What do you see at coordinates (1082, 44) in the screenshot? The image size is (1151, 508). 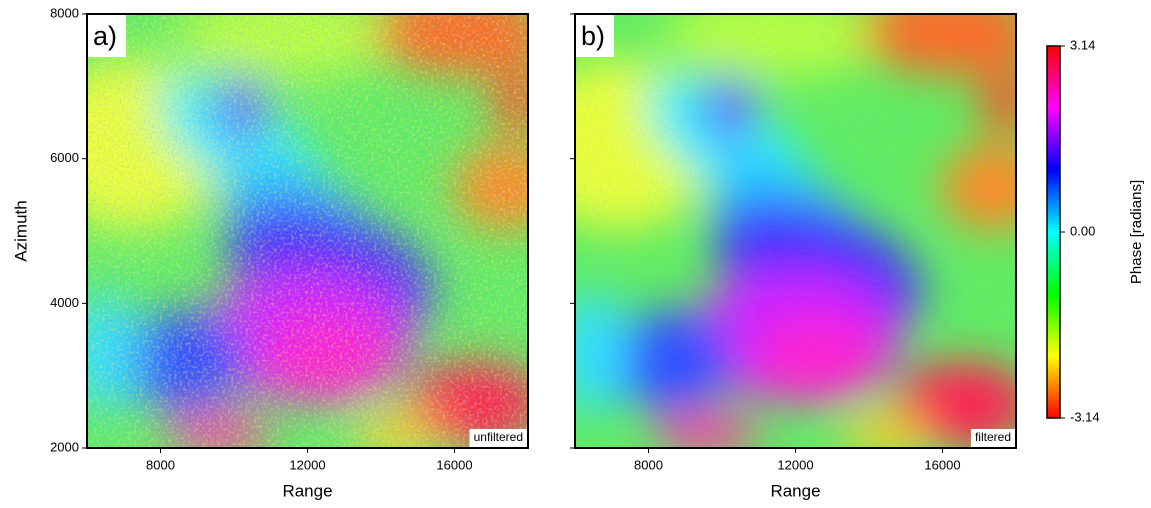 I see `colorbar-tick-label: 3.14` at bounding box center [1082, 44].